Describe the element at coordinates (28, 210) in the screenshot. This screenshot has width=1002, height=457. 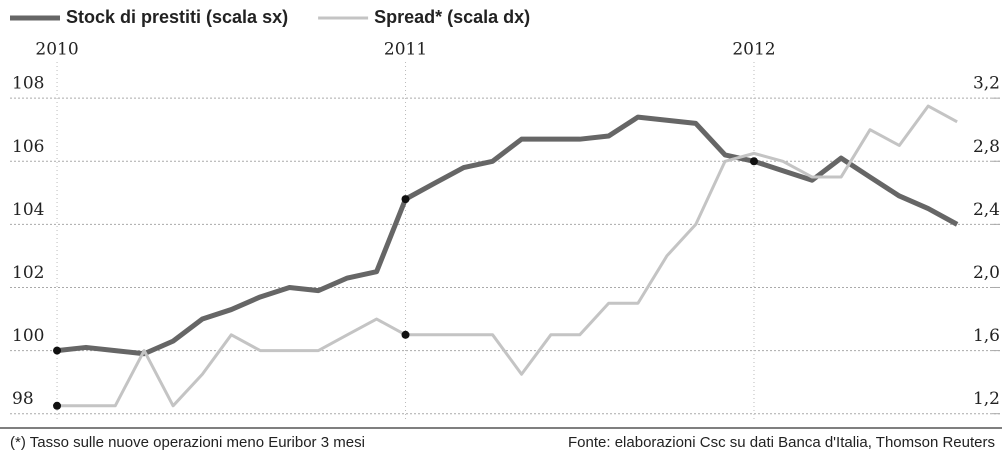
I see `y-tick-label: 104` at that location.